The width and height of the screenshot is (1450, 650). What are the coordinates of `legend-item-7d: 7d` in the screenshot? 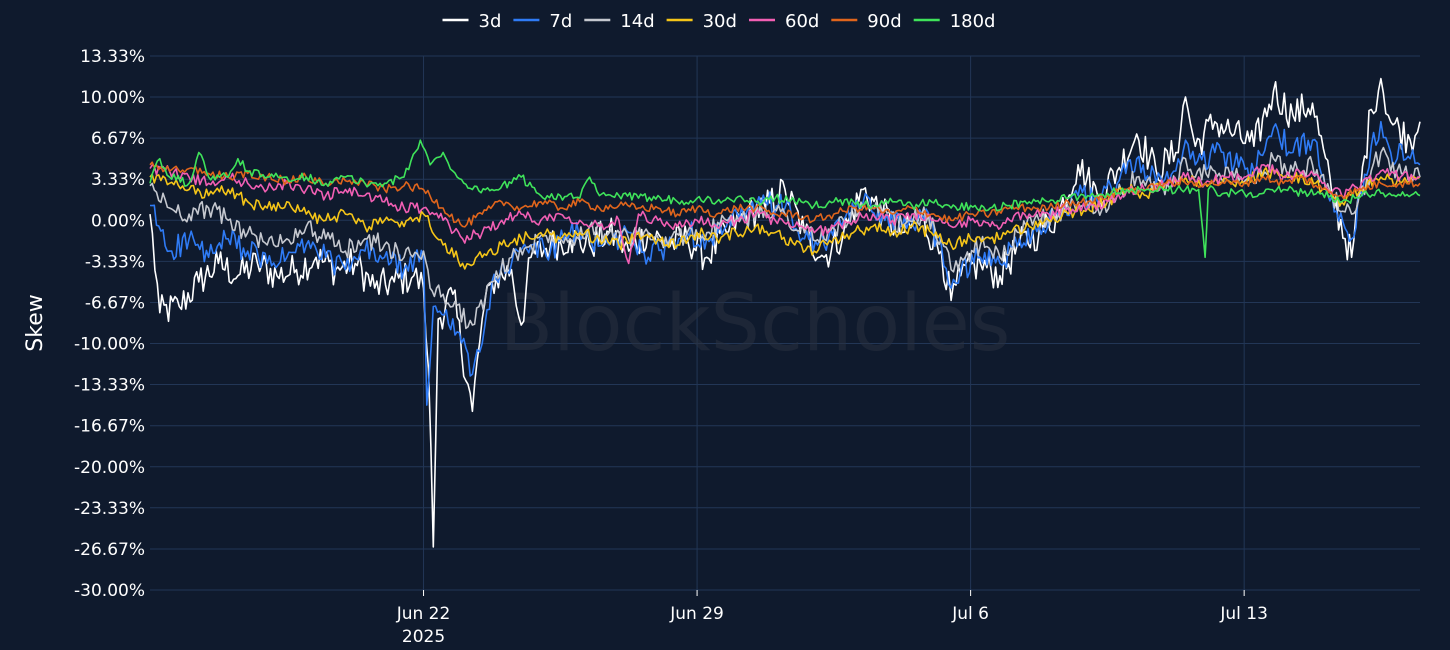 It's located at (542, 21).